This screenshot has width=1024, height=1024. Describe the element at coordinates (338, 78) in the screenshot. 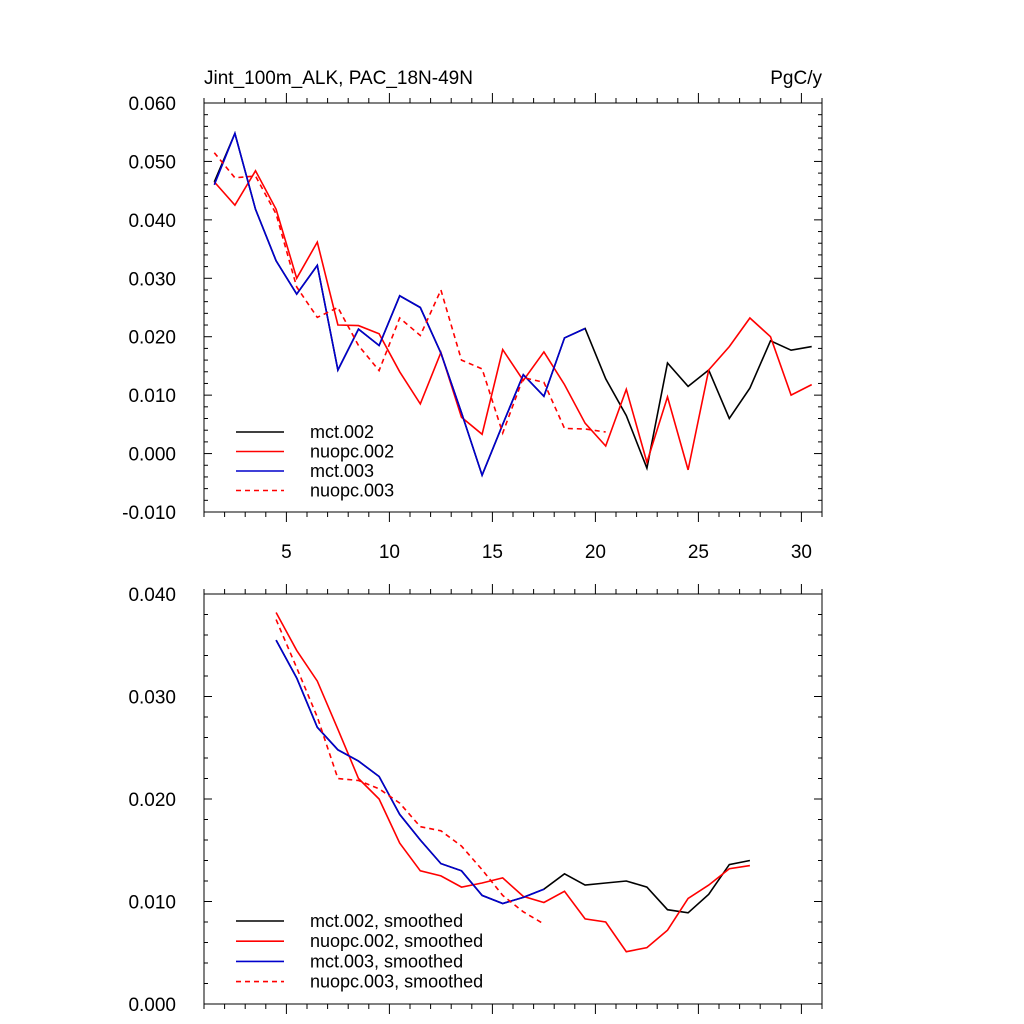

I see `top-panel-title: Jint_100m_ALK, PAC_18N-49N` at that location.